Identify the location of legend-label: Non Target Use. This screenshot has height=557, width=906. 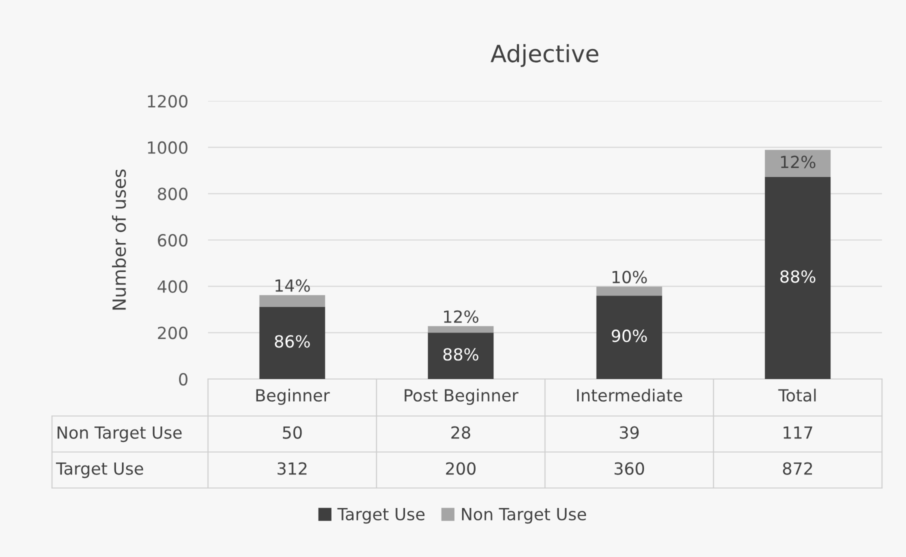
(524, 516).